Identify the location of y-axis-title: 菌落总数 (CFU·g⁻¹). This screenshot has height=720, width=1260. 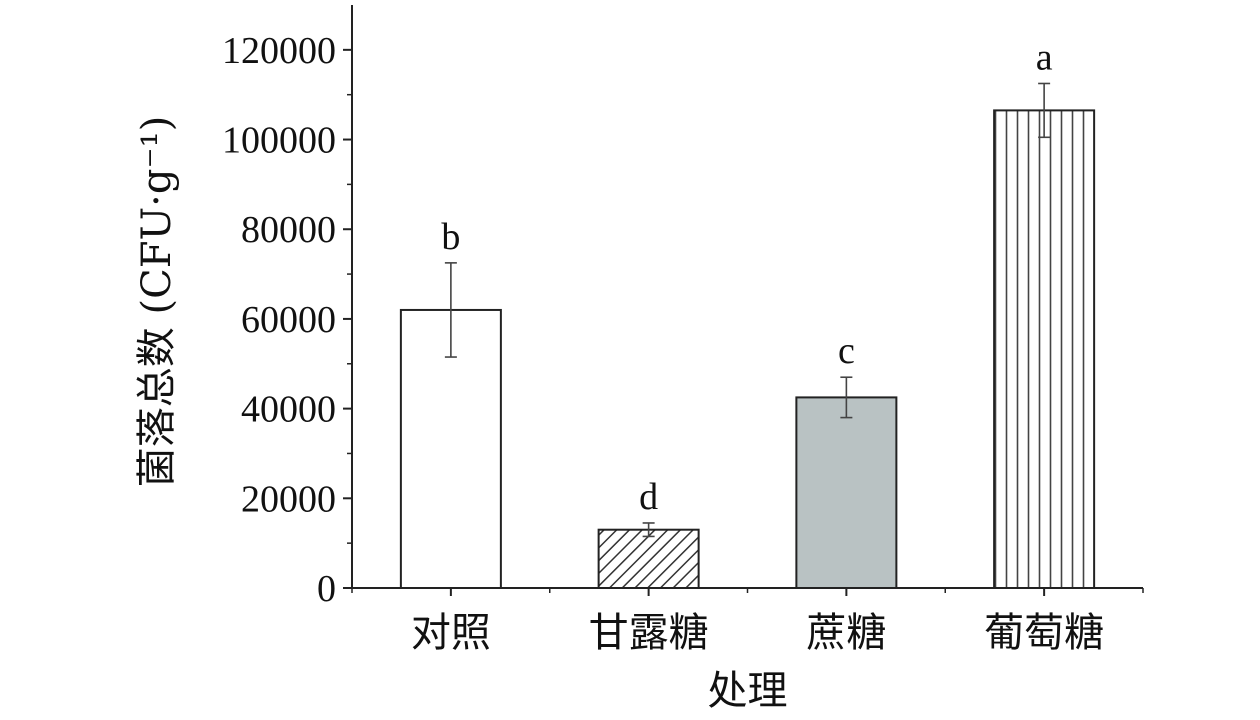
(157, 301).